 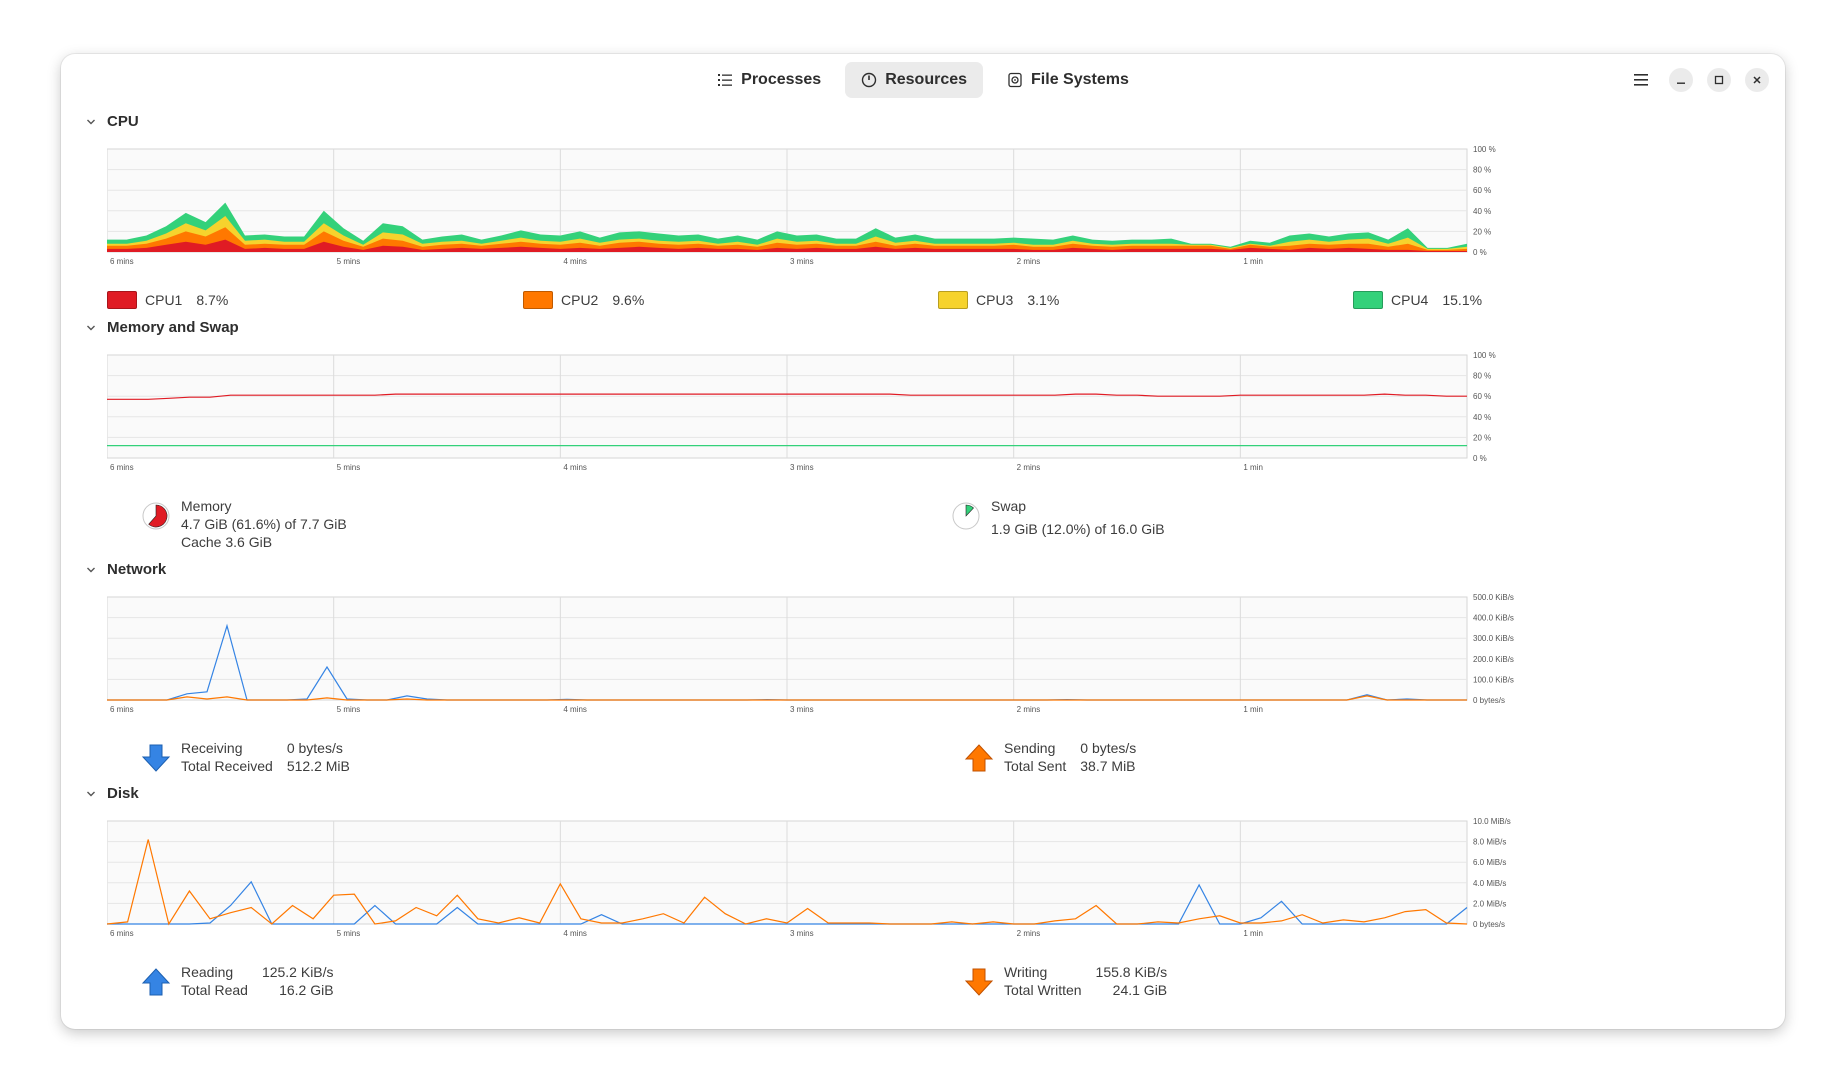 I want to click on cpu-usage: 15.1%, so click(x=1462, y=300).